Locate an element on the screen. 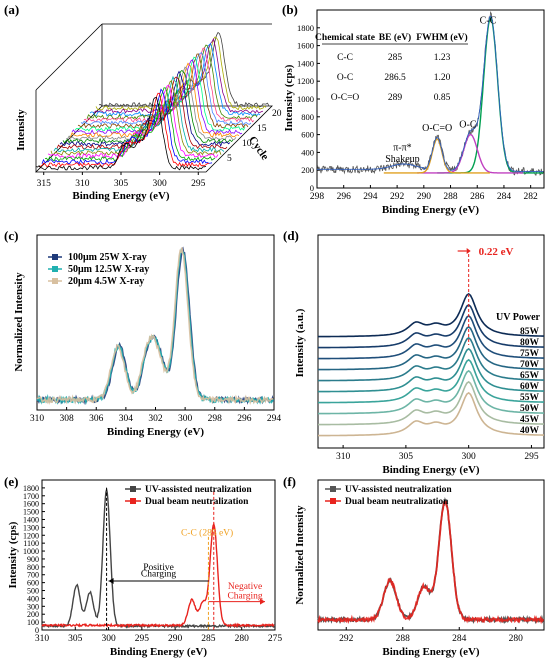 The height and width of the screenshot is (670, 550). x-tick-label: 310 is located at coordinates (37, 419).